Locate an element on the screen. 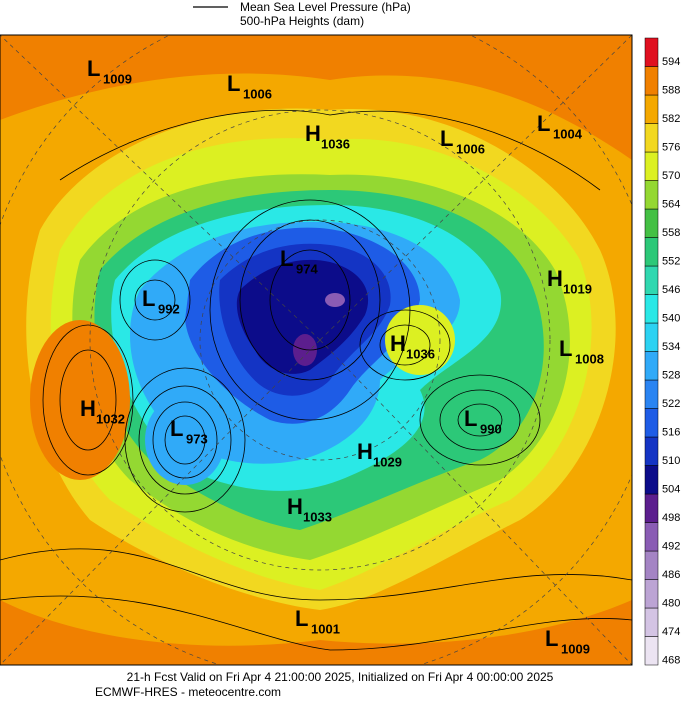 This screenshot has width=681, height=705. footer-text: ECMWF-HRES - meteocentre.com is located at coordinates (188, 692).